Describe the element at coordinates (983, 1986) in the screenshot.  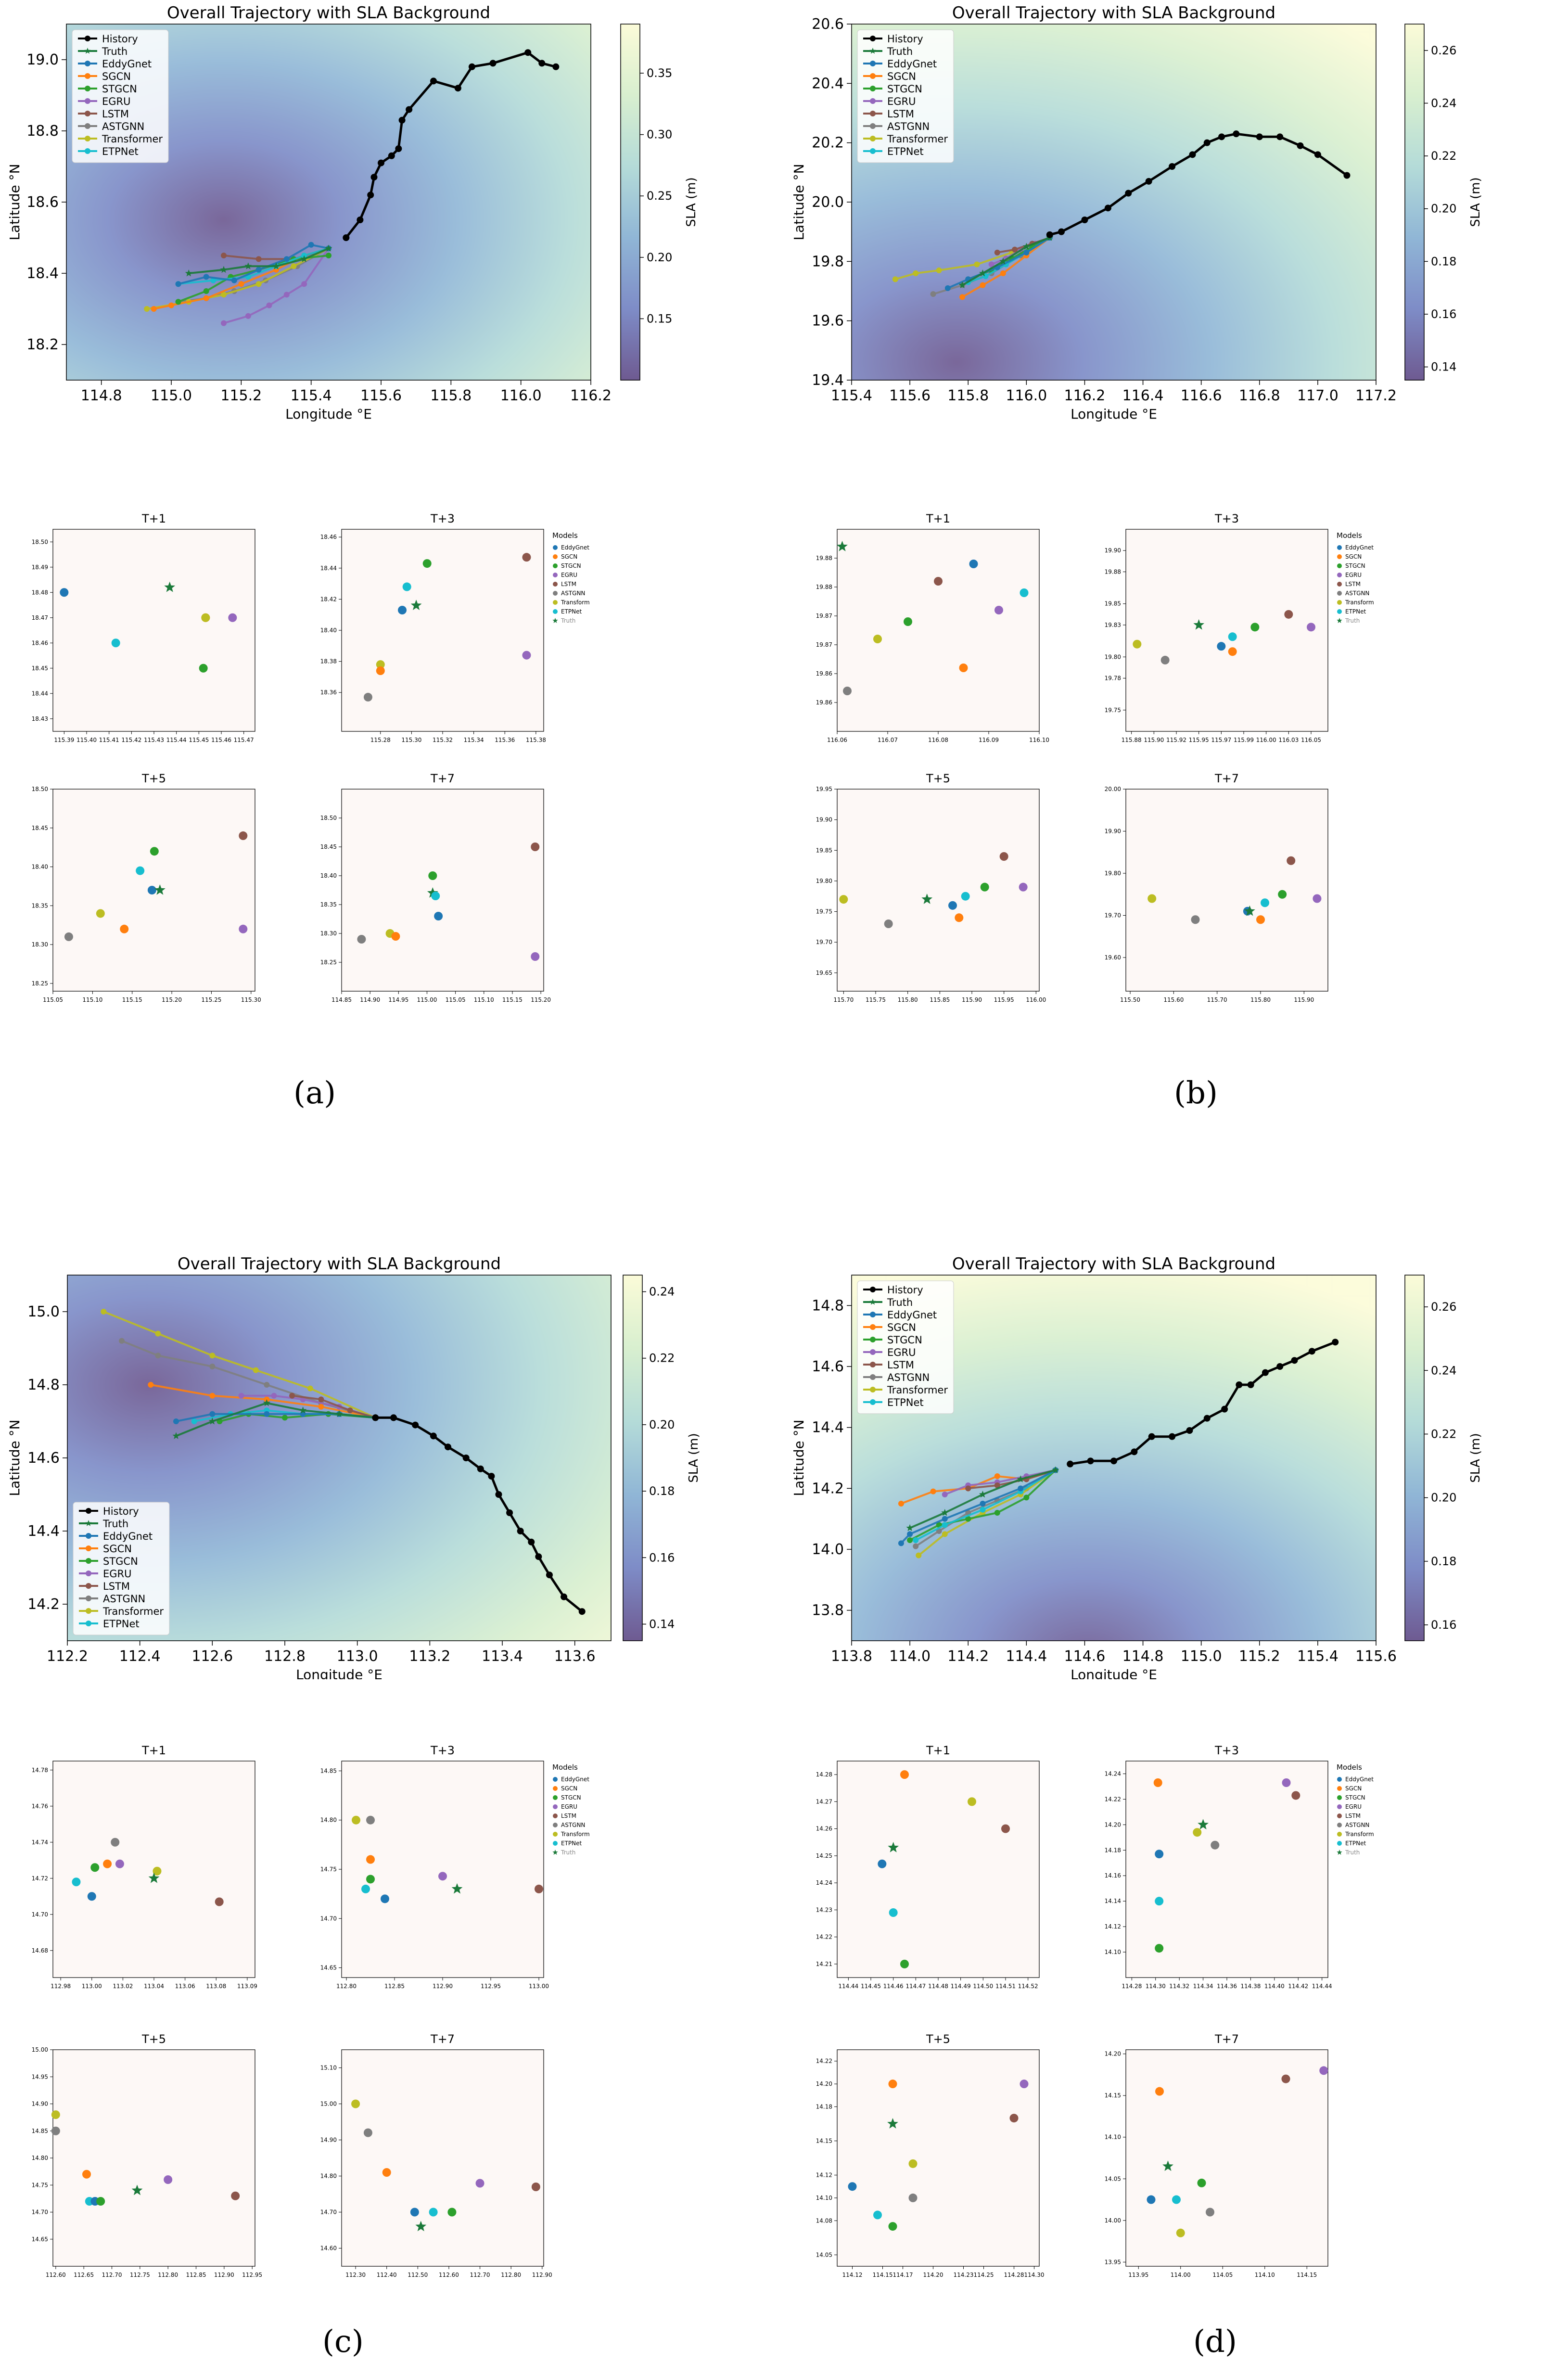
I see `x-tick-label: 114.50` at that location.